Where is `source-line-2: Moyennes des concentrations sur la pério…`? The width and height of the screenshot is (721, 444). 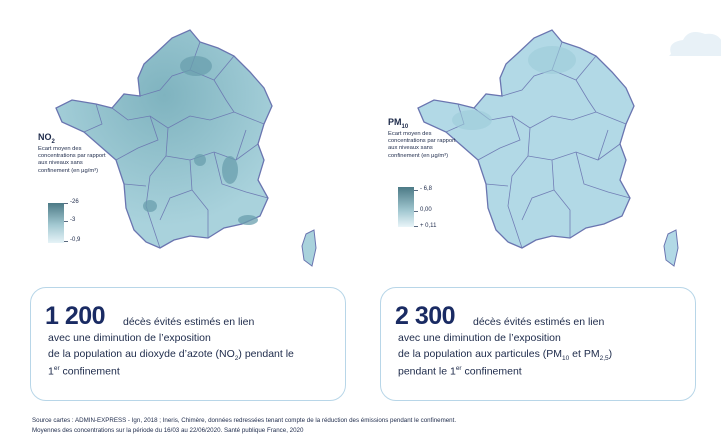
source-line-2: Moyennes des concentrations sur la pério… is located at coordinates (168, 430).